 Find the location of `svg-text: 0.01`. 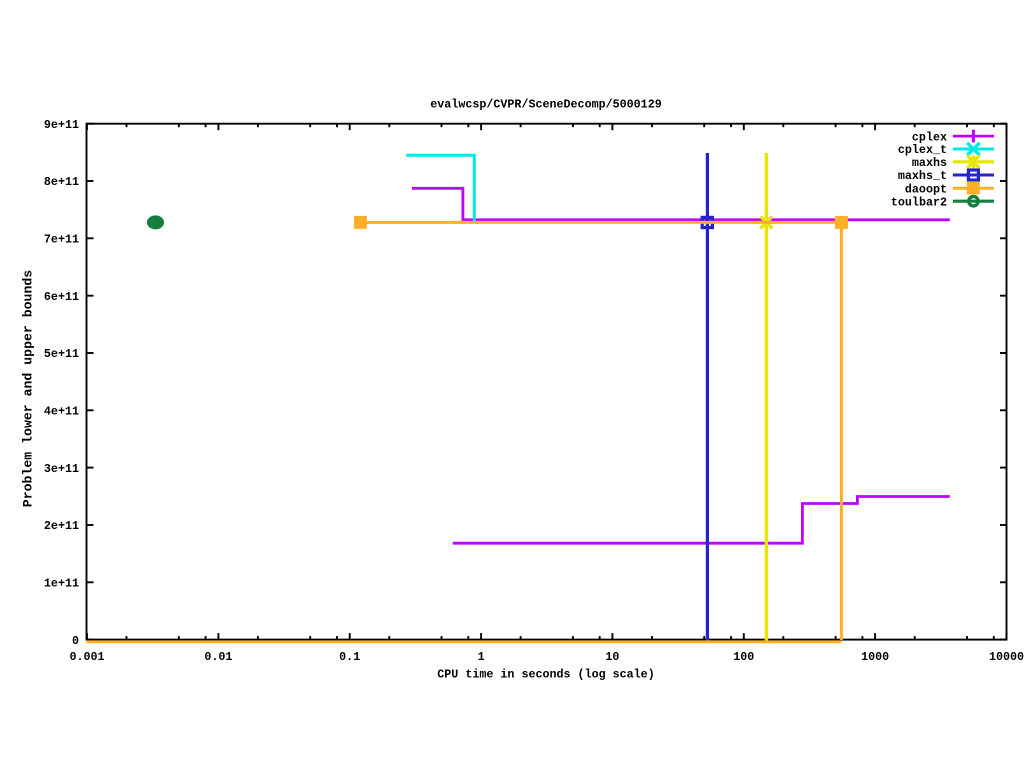

svg-text: 0.01 is located at coordinates (218, 657).